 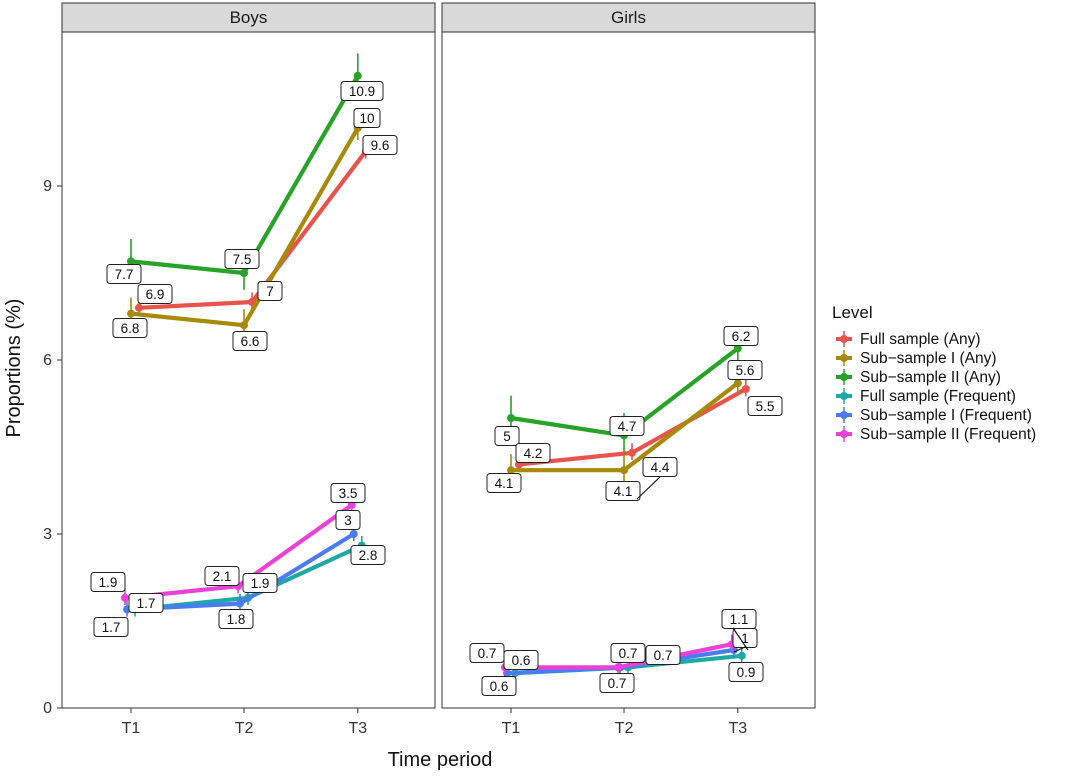 I want to click on data-label-text: 10, so click(x=366, y=118).